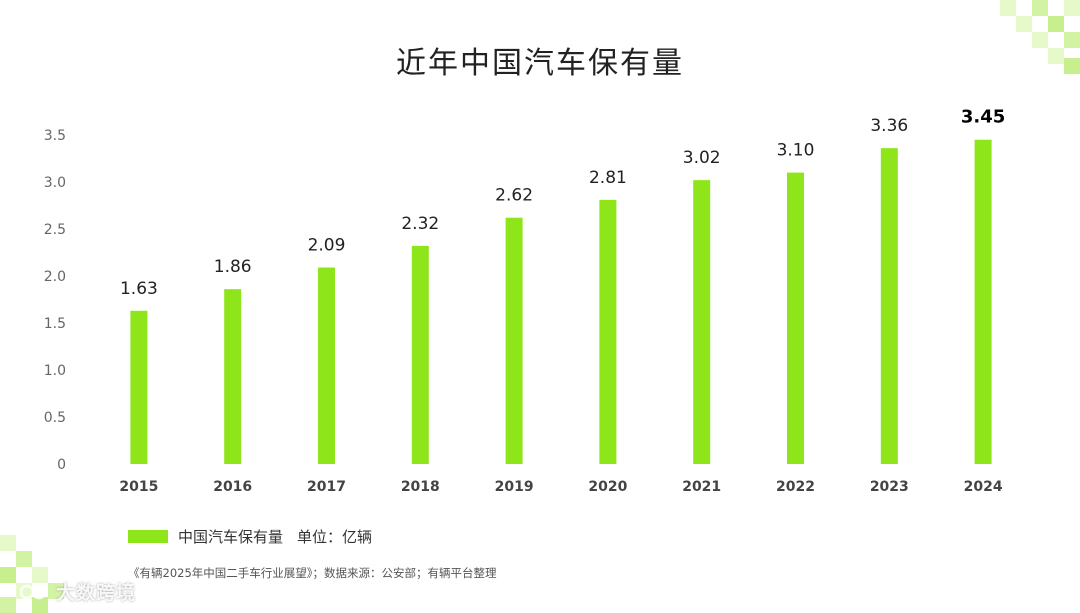 Image resolution: width=1080 pixels, height=613 pixels. Describe the element at coordinates (33, 591) in the screenshot. I see `watermark-logo-icon` at that location.